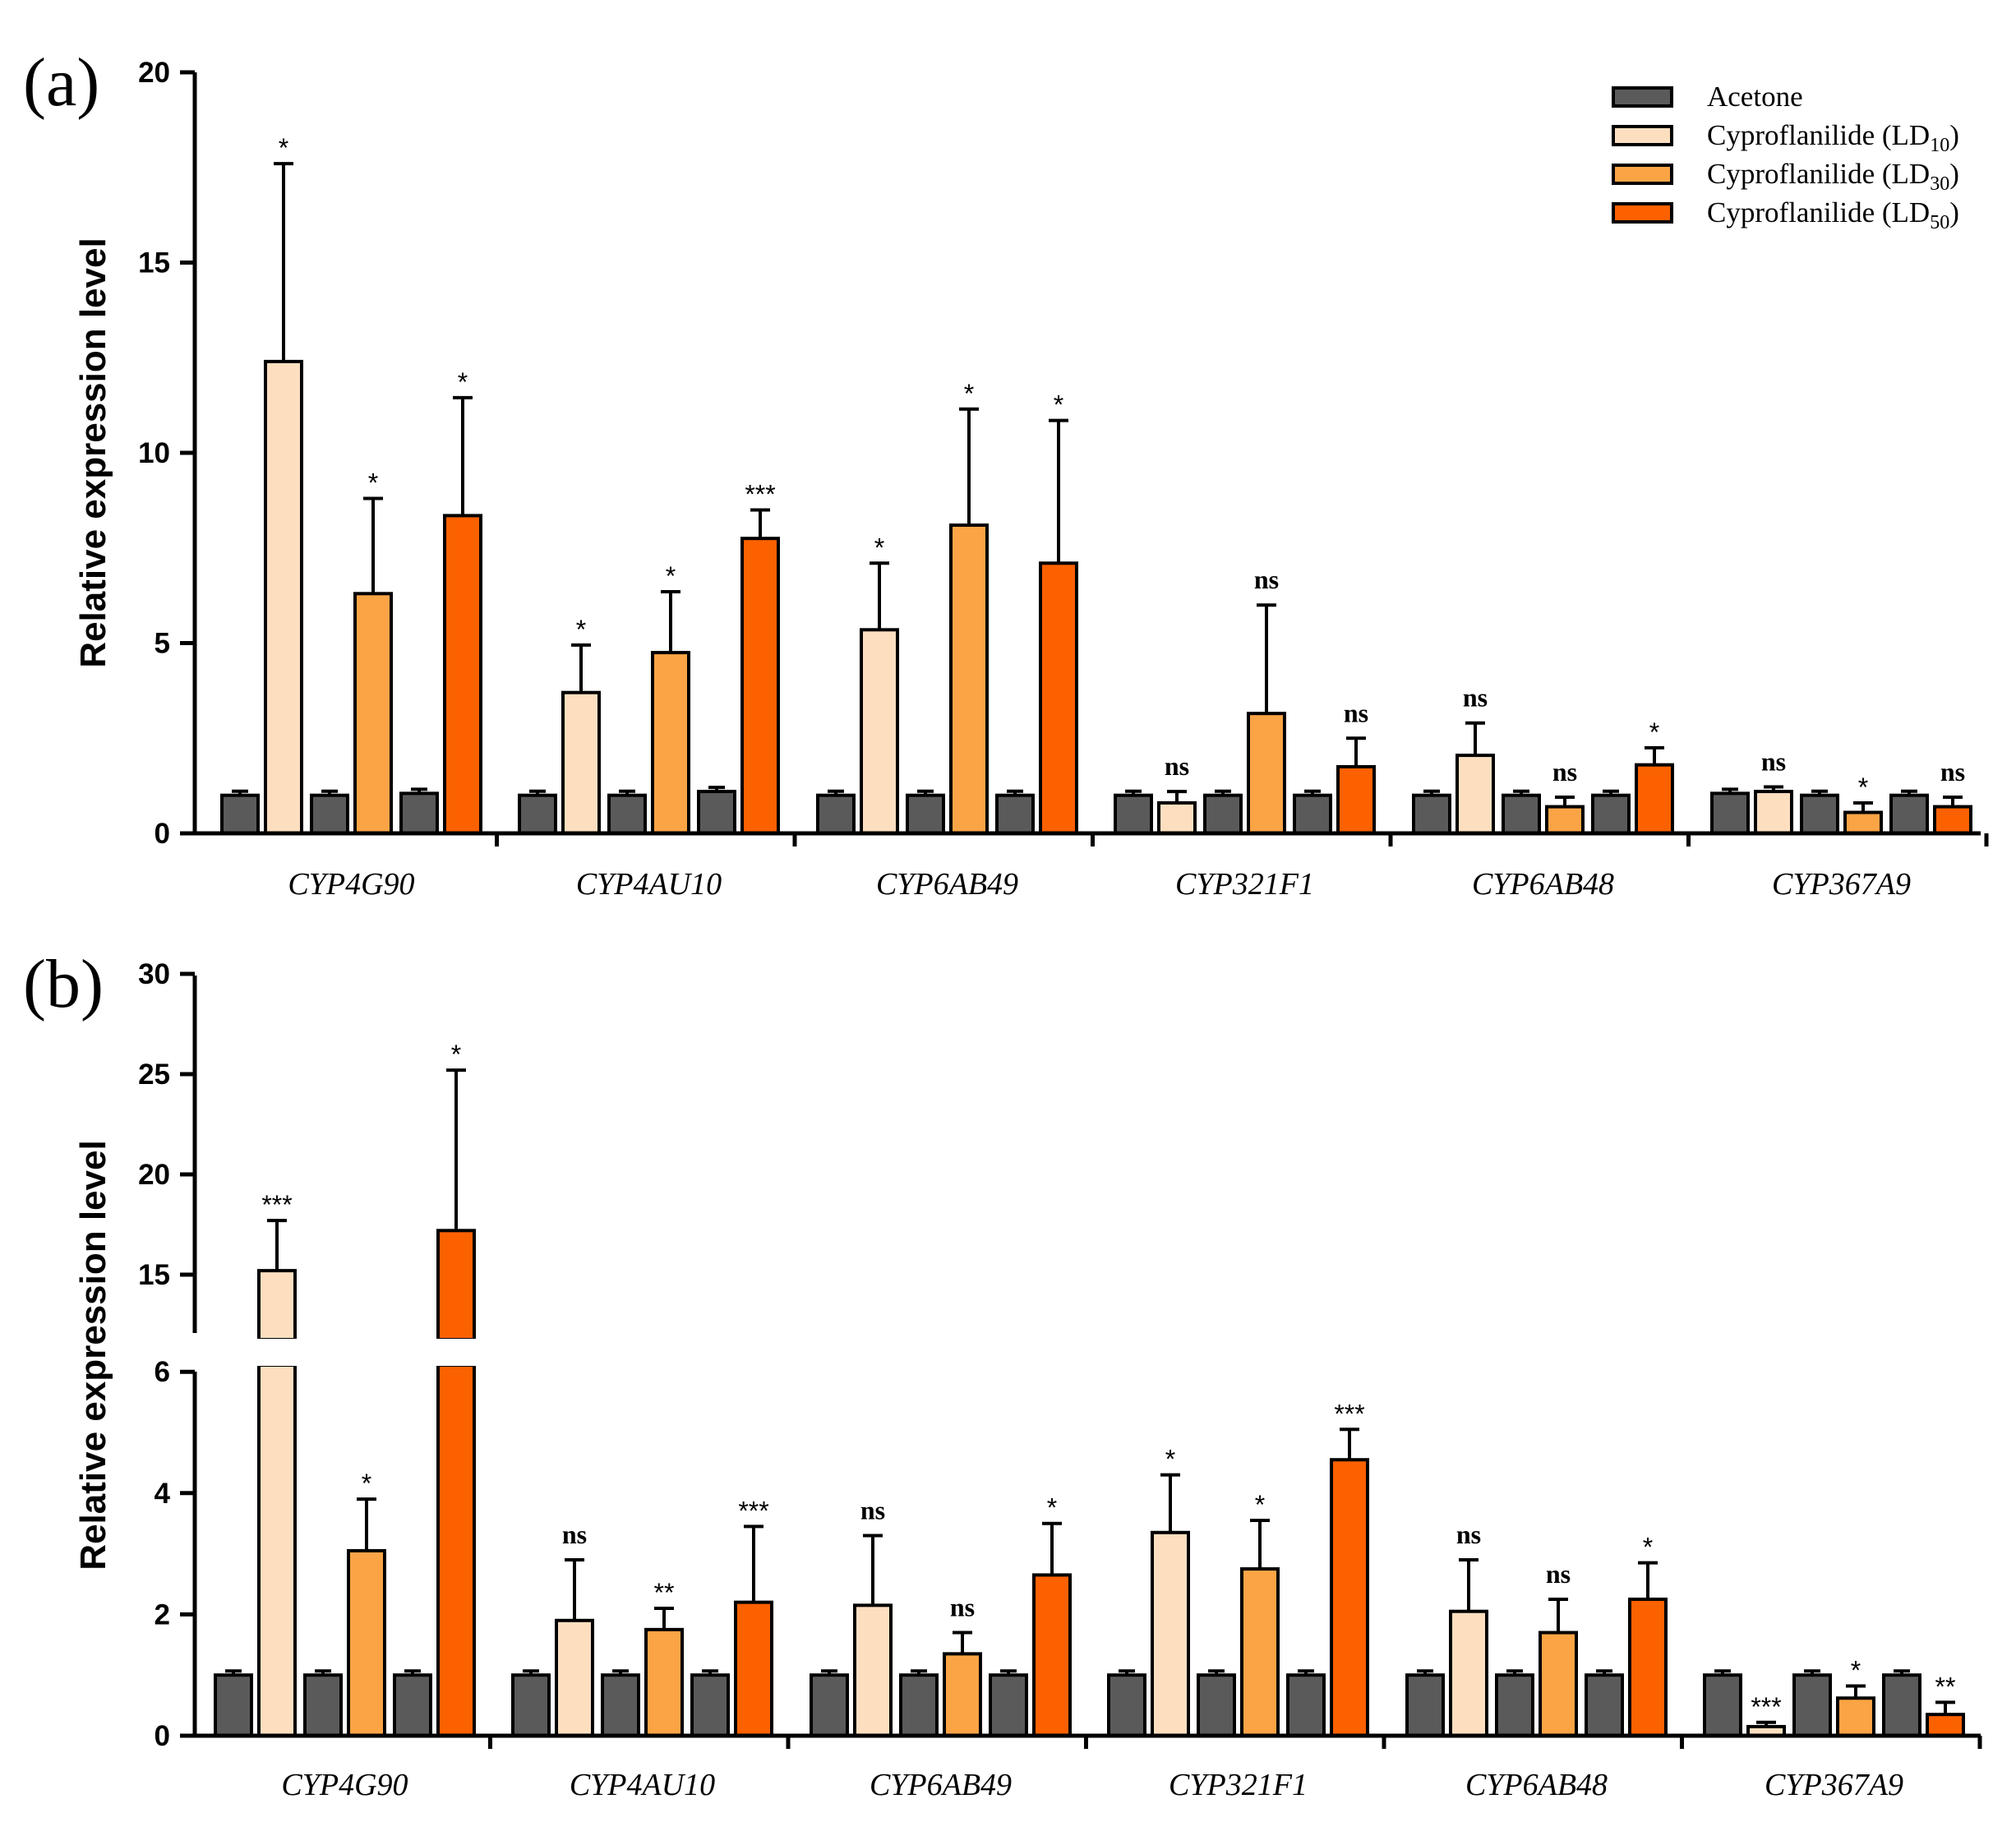 This screenshot has height=1822, width=2016. What do you see at coordinates (61, 82) in the screenshot?
I see `panel-label: (a)` at bounding box center [61, 82].